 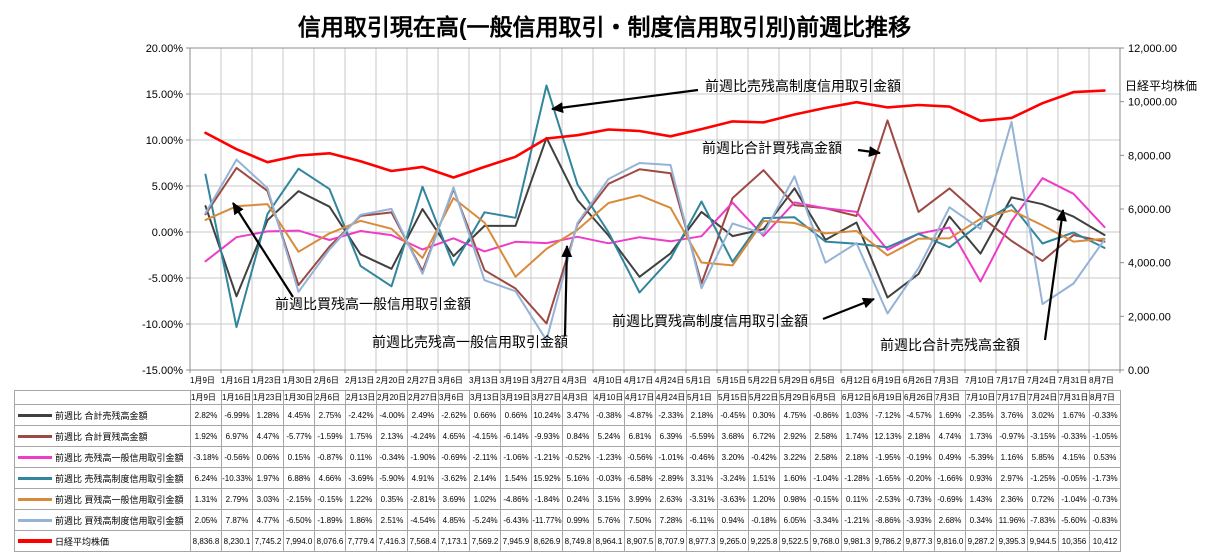 What do you see at coordinates (795, 478) in the screenshot?
I see `value-cell: 1.60%` at bounding box center [795, 478].